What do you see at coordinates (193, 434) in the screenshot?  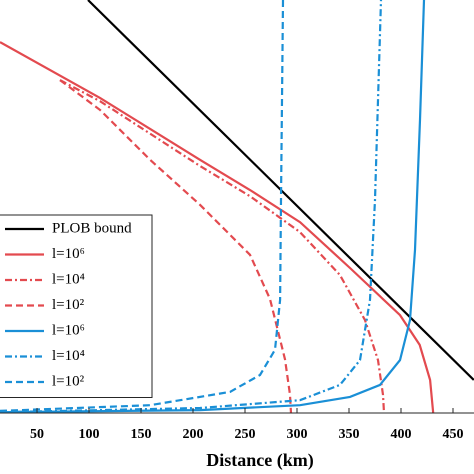 I see `x-tick-label: 200` at bounding box center [193, 434].